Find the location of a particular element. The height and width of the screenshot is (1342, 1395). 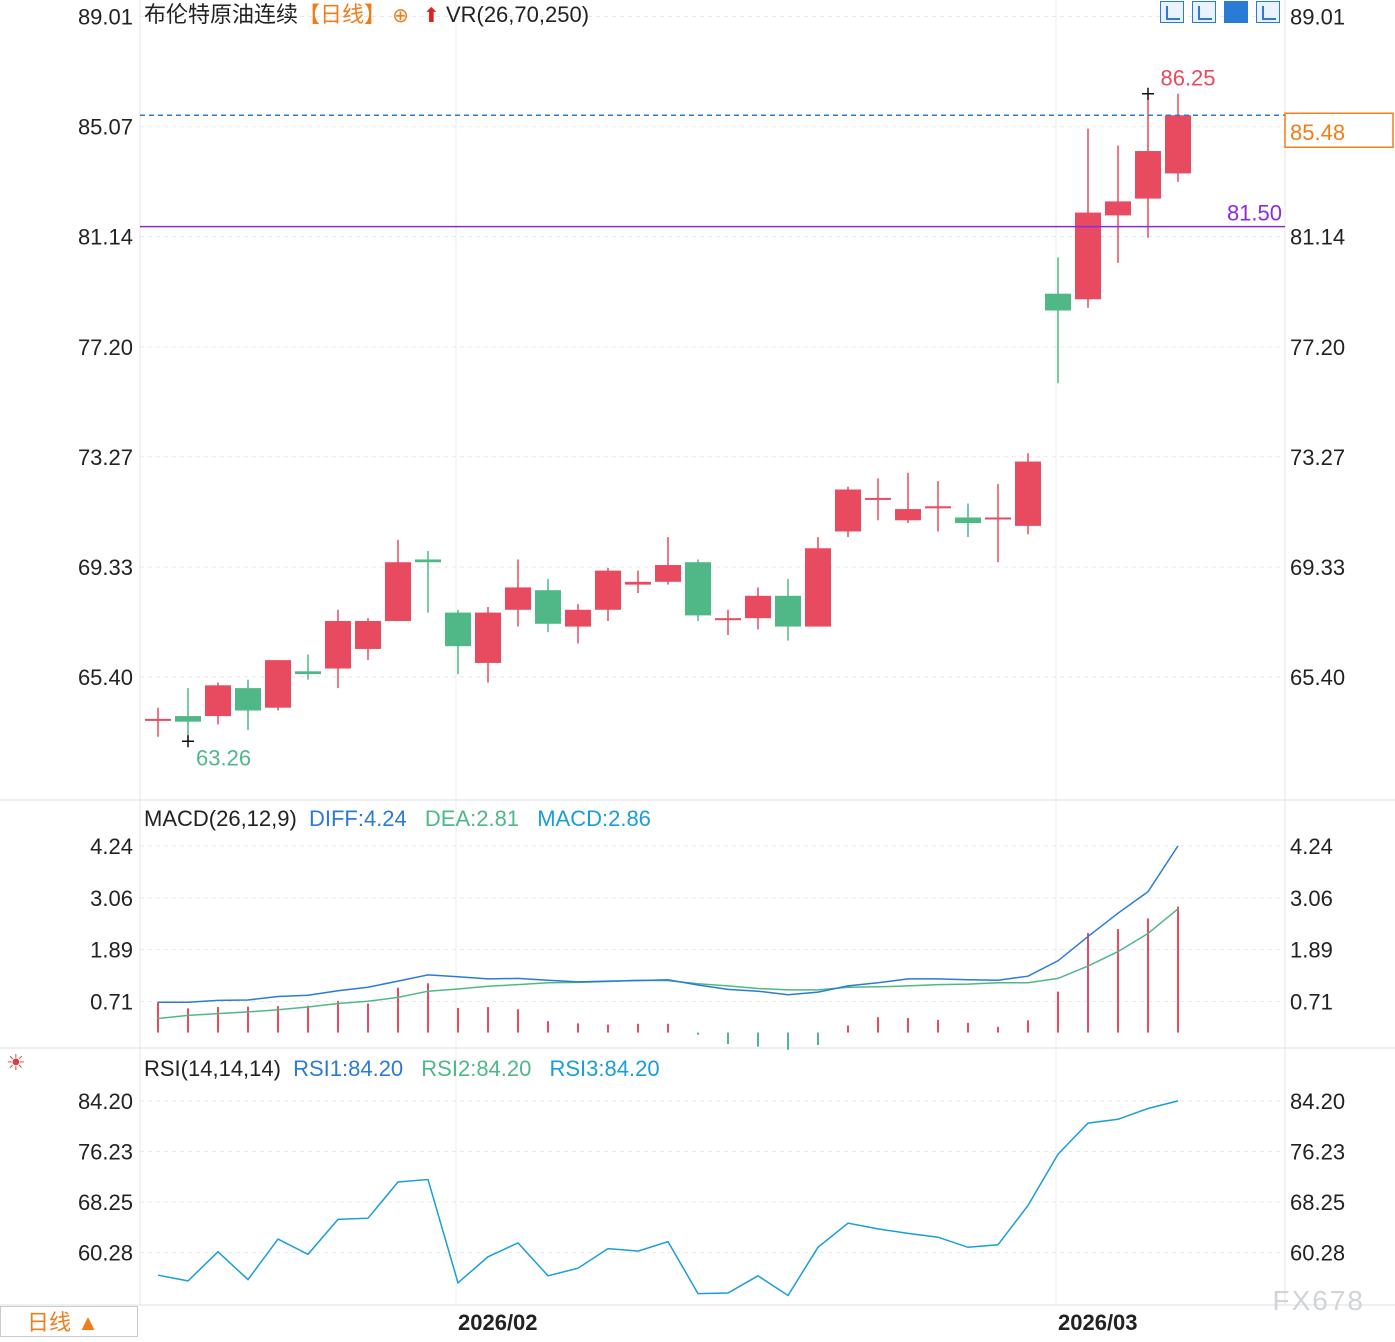

macd-y-tick-left: 4.24 is located at coordinates (111, 846).